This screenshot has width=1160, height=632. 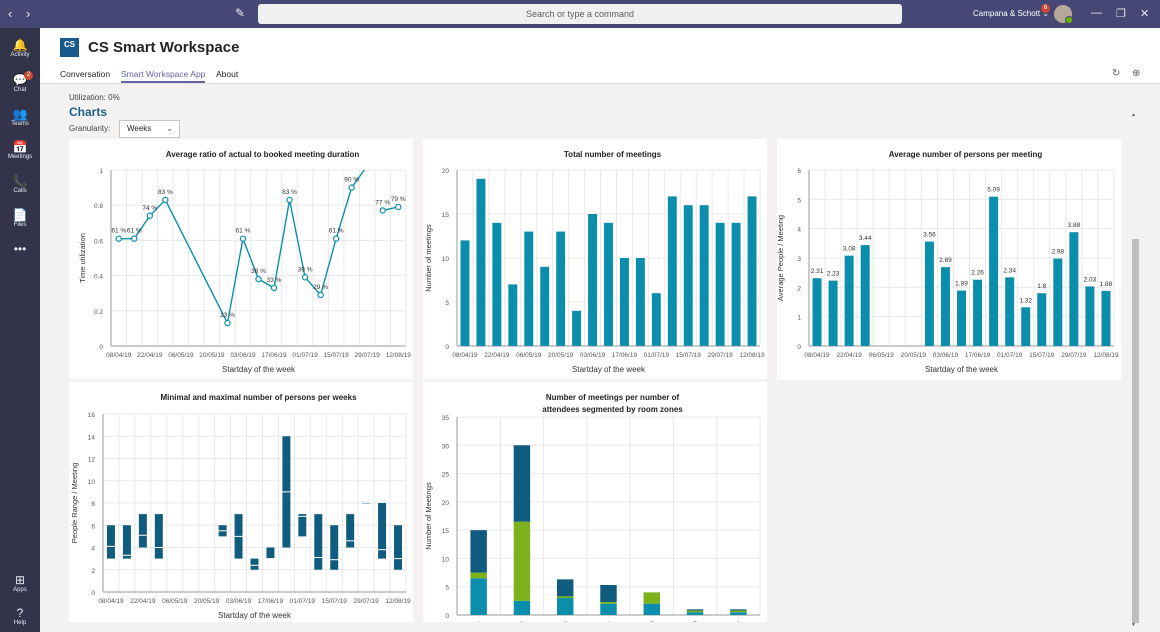 I want to click on x-tick-label: 15/07/19, so click(x=689, y=355).